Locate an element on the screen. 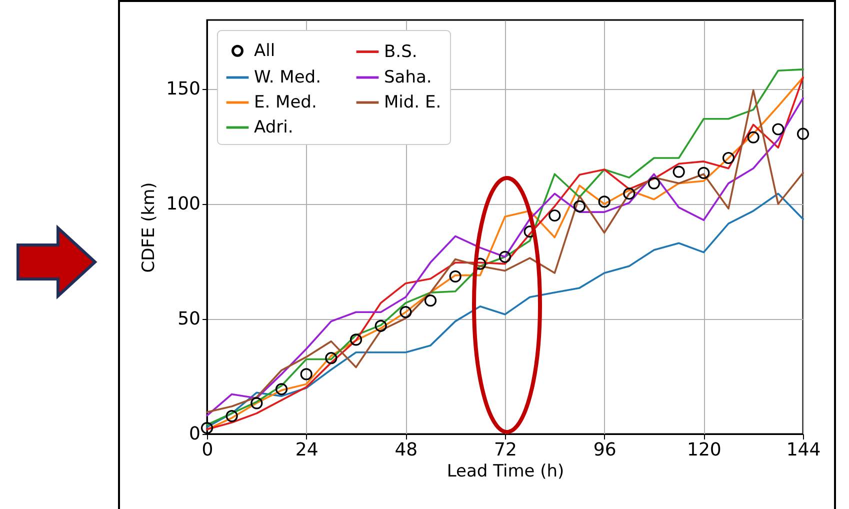 This screenshot has height=509, width=849. x-tick-label: 120 is located at coordinates (704, 450).